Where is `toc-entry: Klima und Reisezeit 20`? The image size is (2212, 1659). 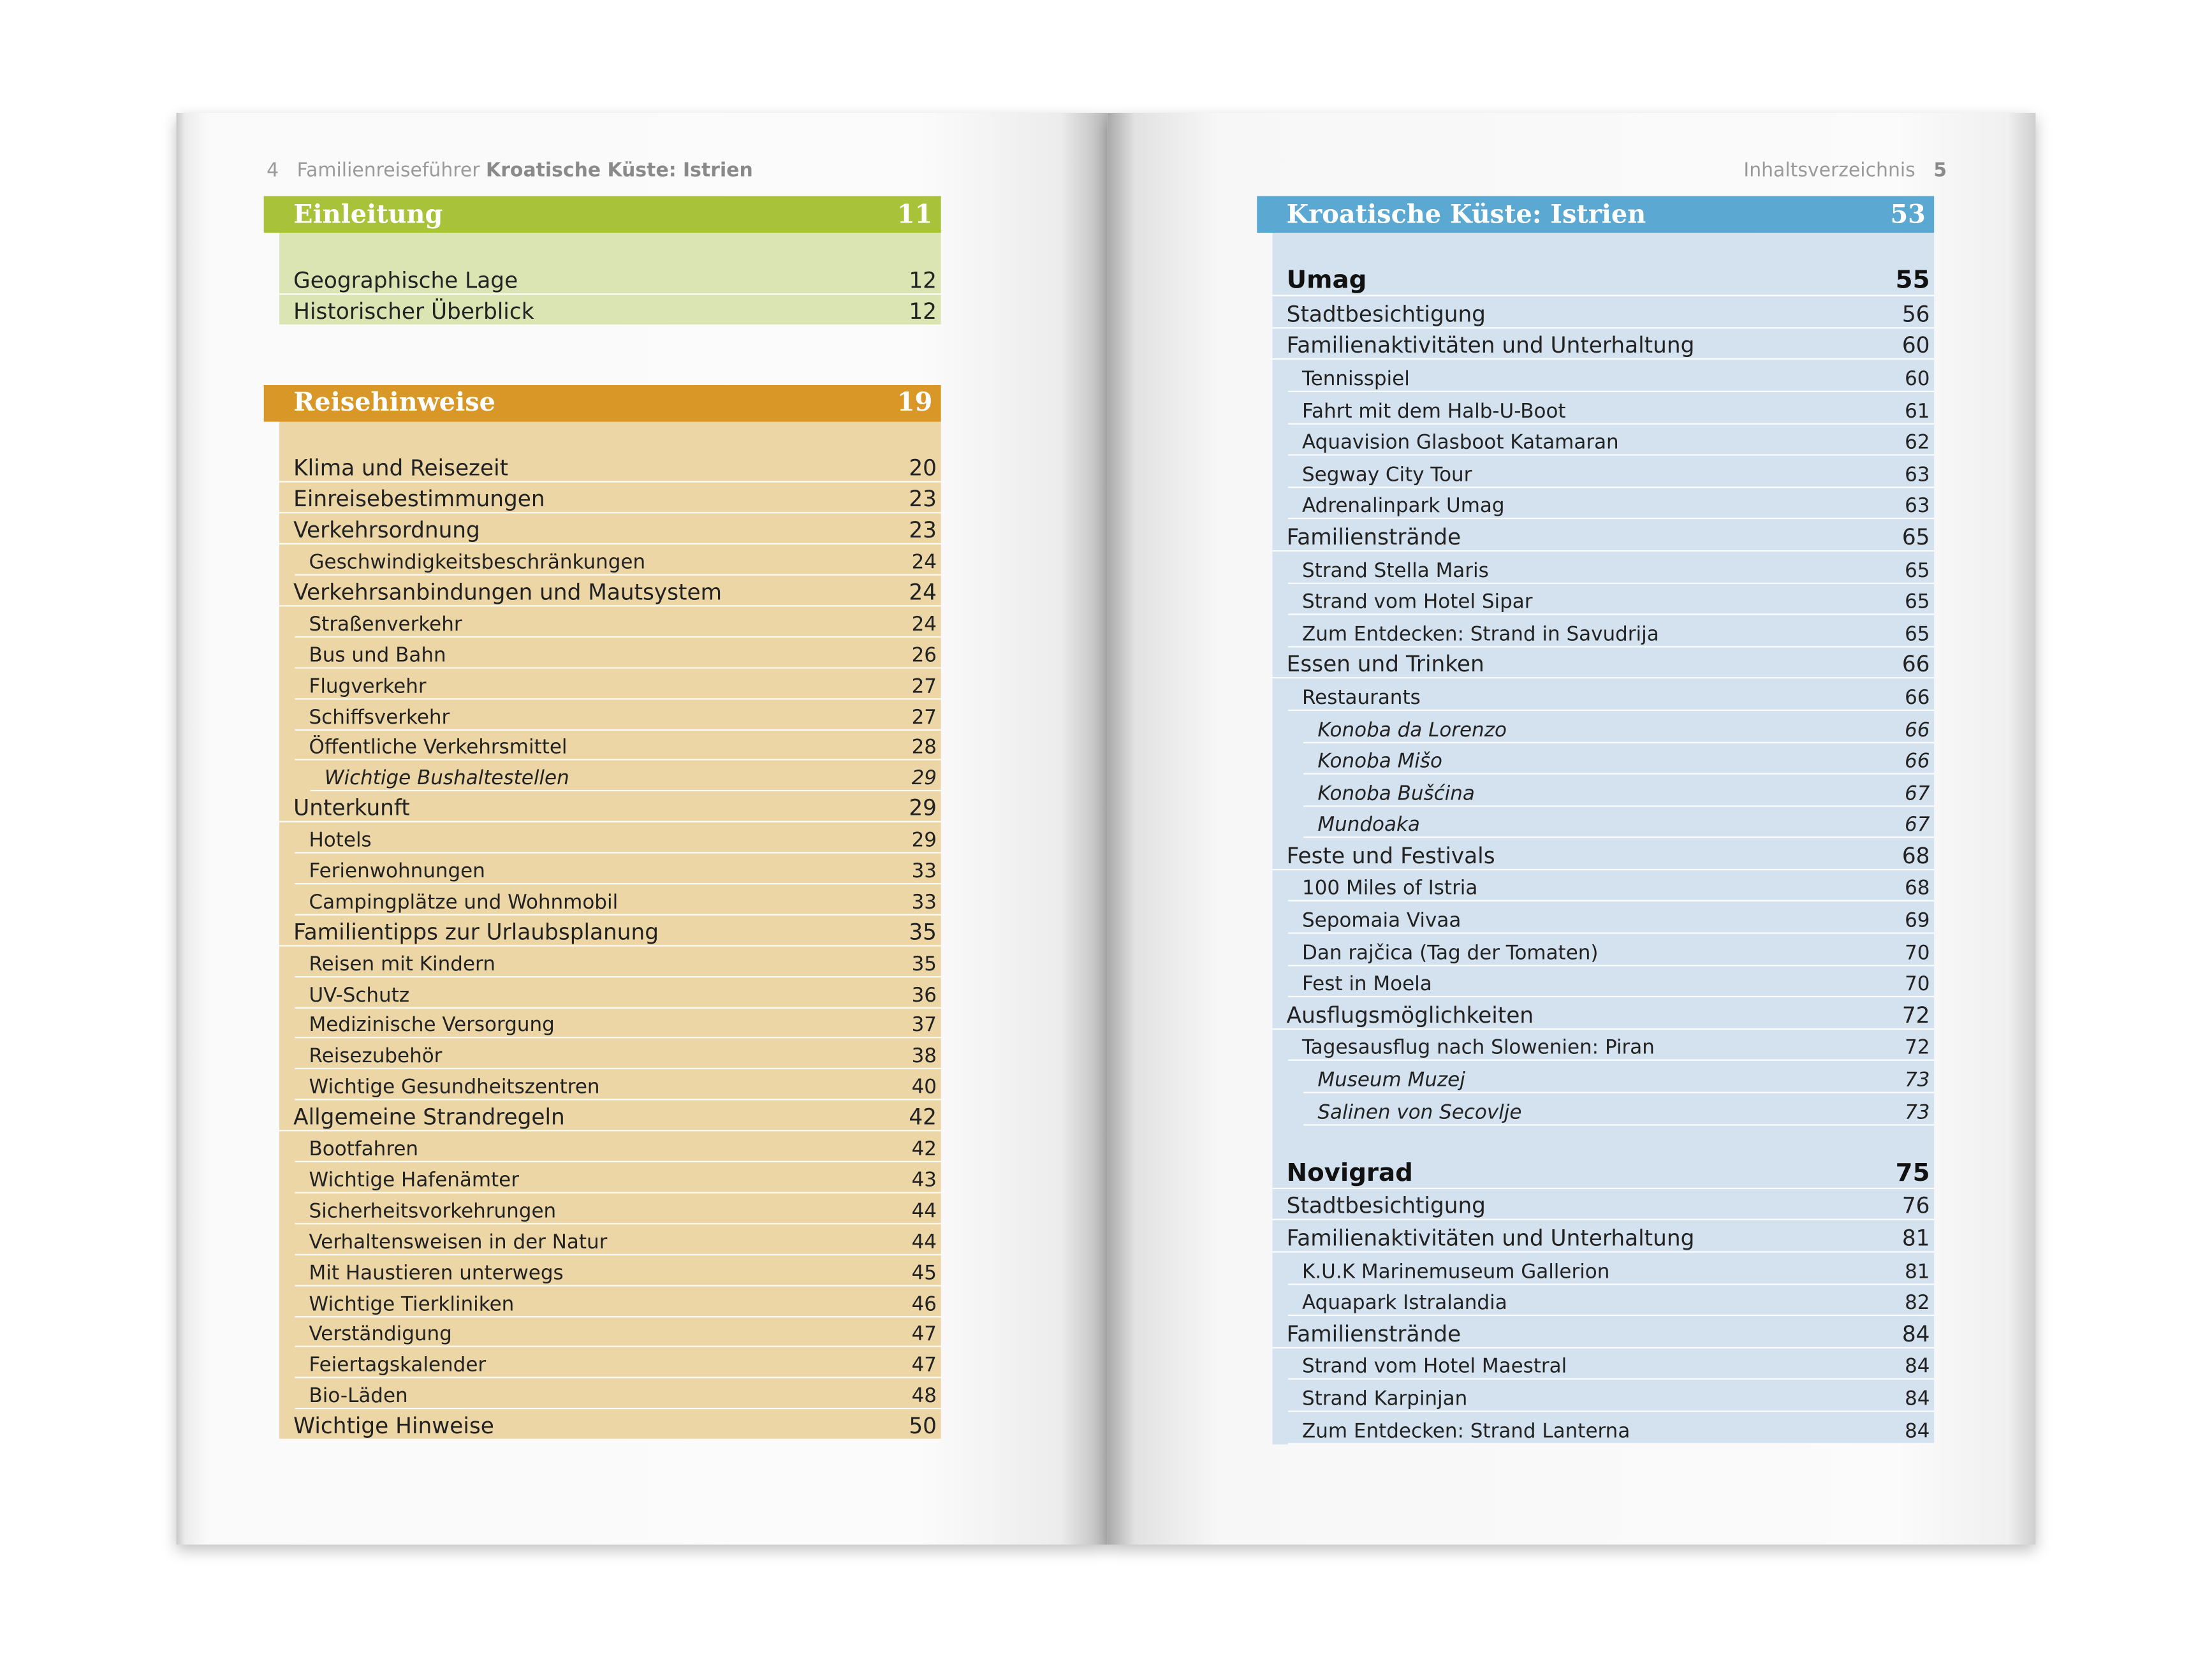 toc-entry: Klima und Reisezeit 20 is located at coordinates (610, 468).